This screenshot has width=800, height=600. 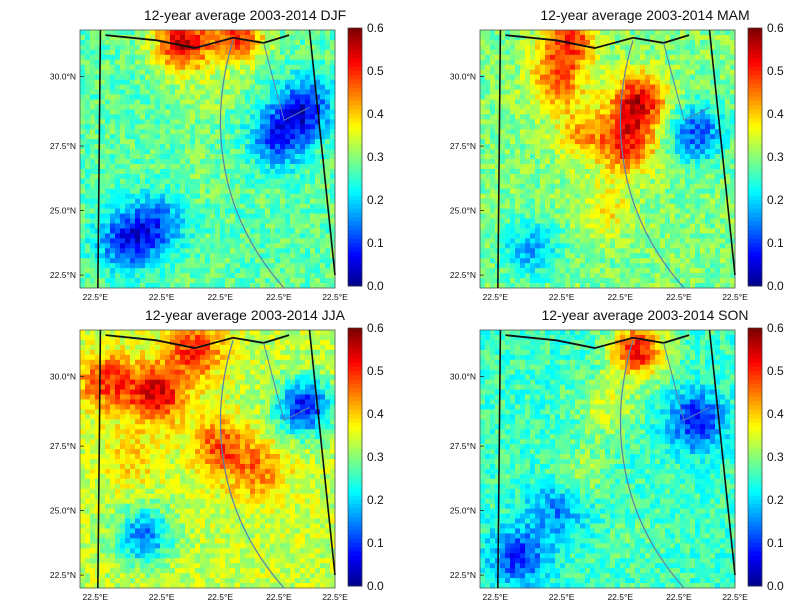 I want to click on colorbar-segment, so click(x=355, y=211).